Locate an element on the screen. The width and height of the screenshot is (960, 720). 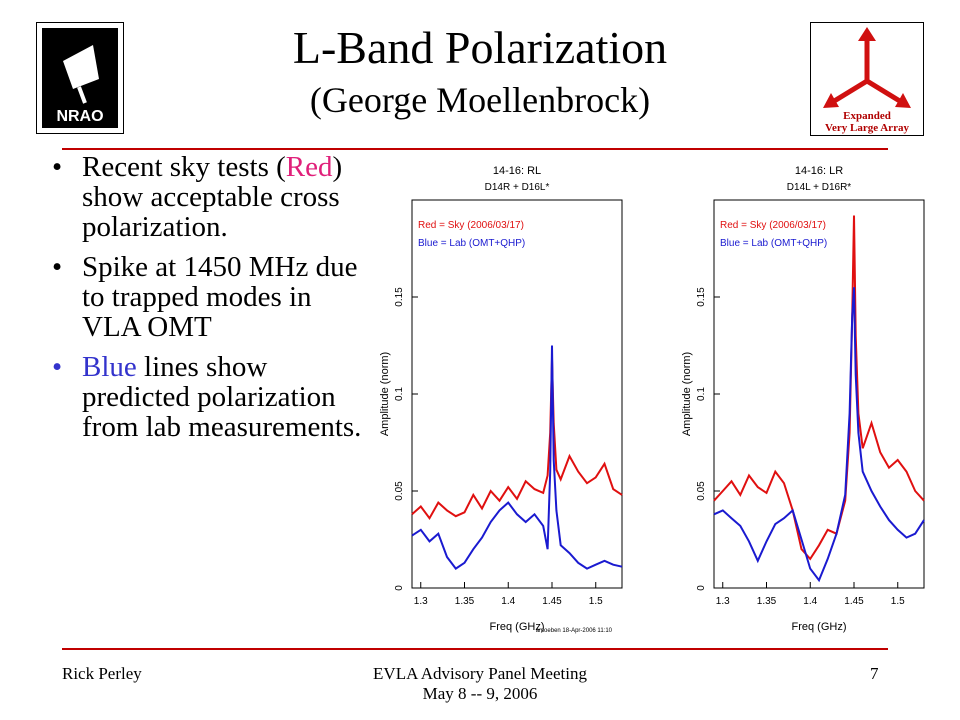
footer-author: Rick Perley is located at coordinates (102, 673).